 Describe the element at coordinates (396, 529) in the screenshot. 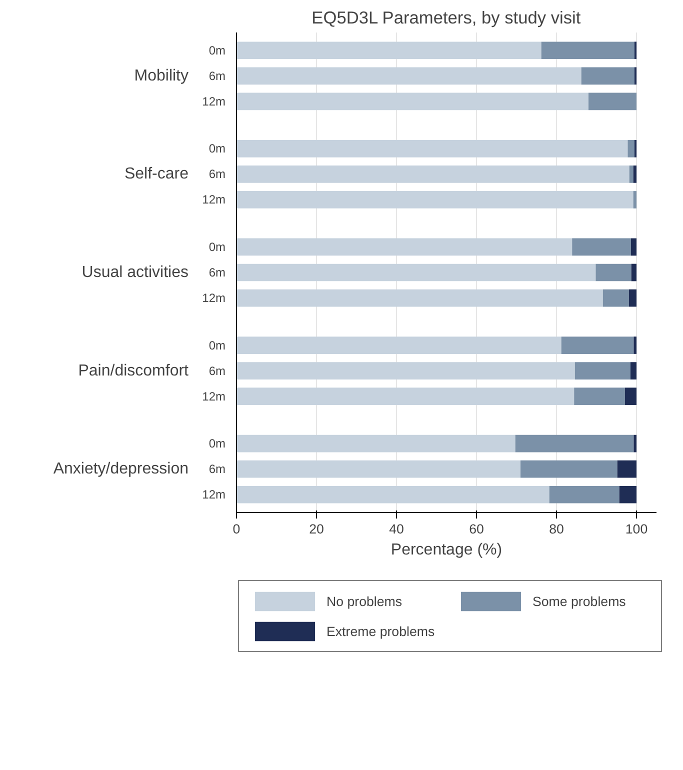

I see `x-tick-label: 40` at that location.